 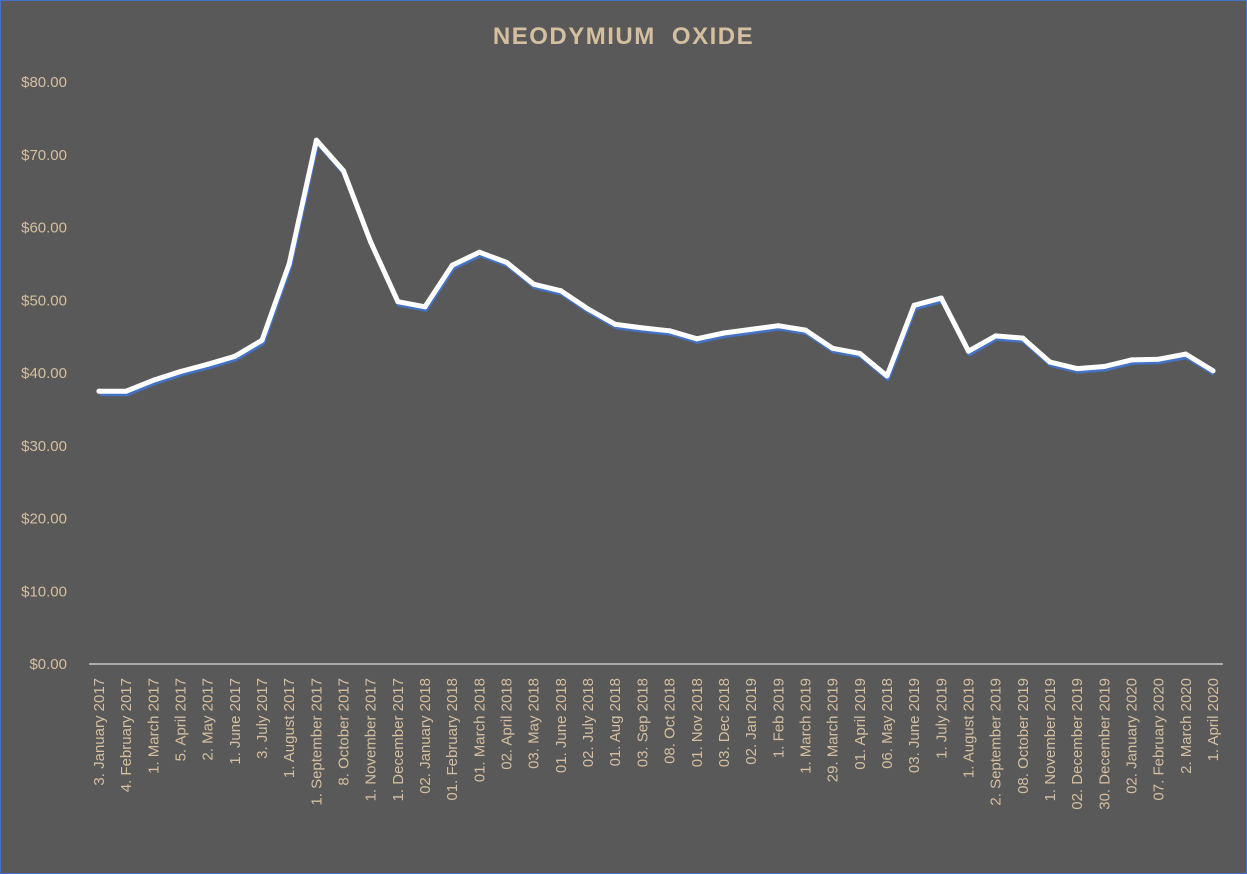 What do you see at coordinates (697, 722) in the screenshot?
I see `x-tick-label: 01. Nov 2018` at bounding box center [697, 722].